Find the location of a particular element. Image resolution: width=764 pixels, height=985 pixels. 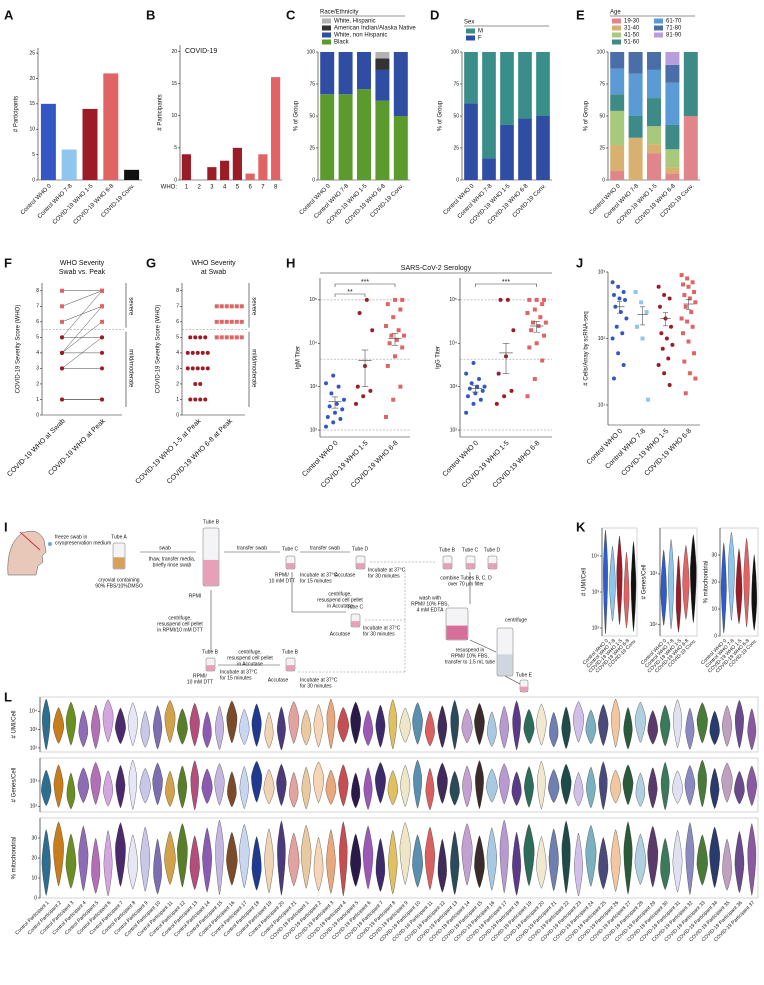

legend-title: Sex is located at coordinates (469, 23).